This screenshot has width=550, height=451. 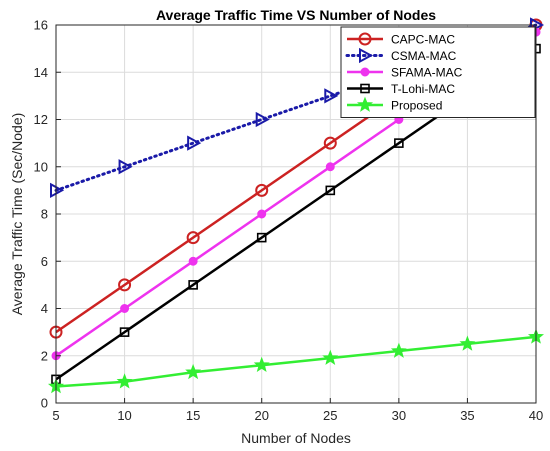 What do you see at coordinates (536, 415) in the screenshot?
I see `x-tick-label: 40` at bounding box center [536, 415].